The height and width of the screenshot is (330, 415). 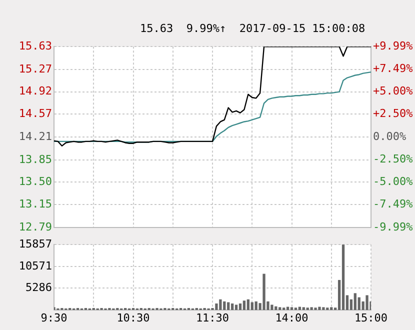 What do you see at coordinates (35, 45) in the screenshot?
I see `y-tick-label: 15.63` at bounding box center [35, 45].